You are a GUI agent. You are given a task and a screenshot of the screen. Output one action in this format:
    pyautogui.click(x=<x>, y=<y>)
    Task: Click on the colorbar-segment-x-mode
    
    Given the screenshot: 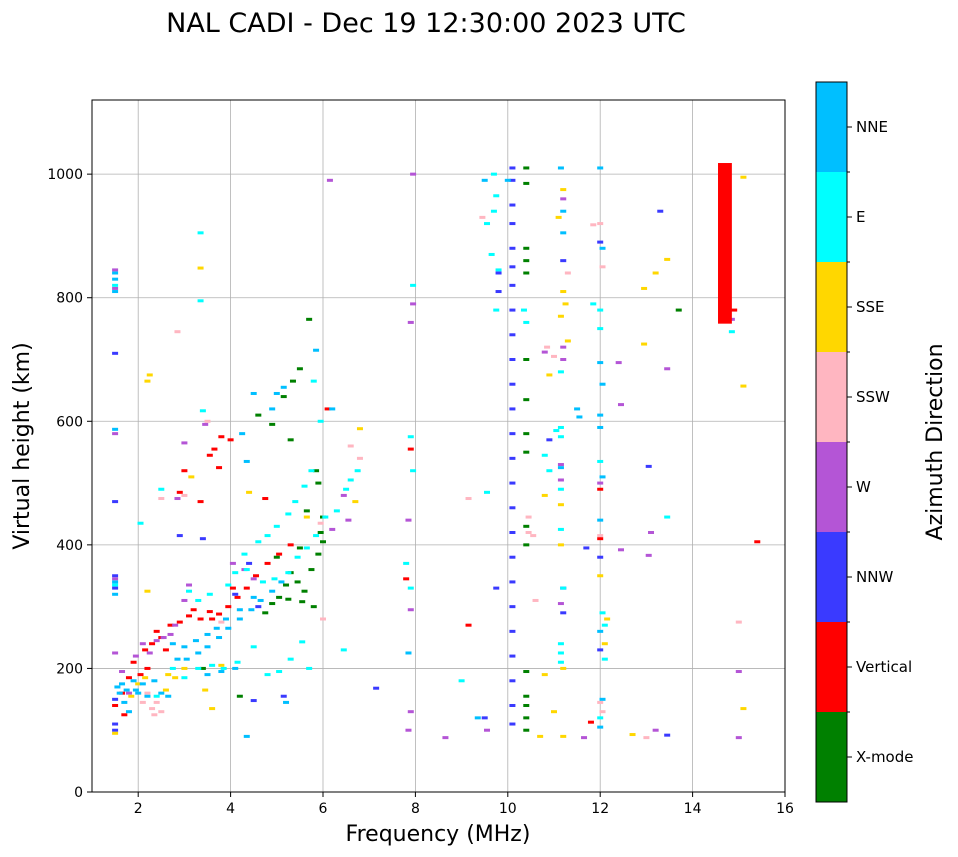 What is the action you would take?
    pyautogui.click(x=831, y=757)
    